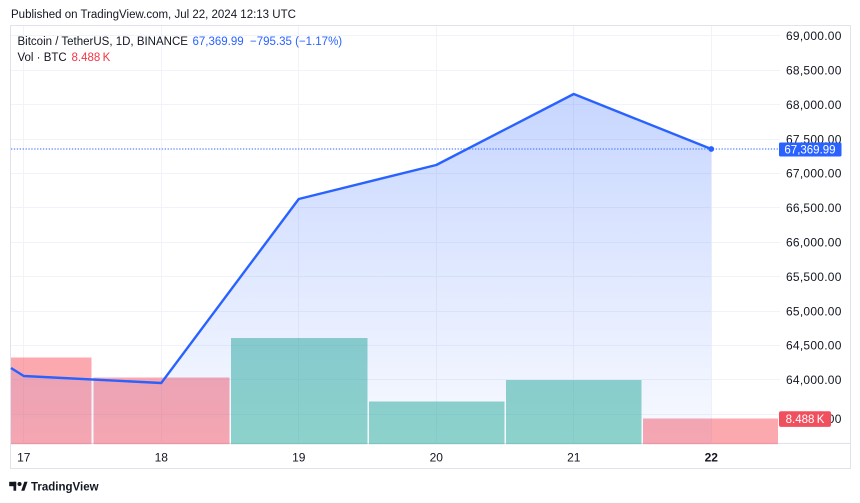 This screenshot has width=860, height=503. I want to click on svg-text: 68,000.00, so click(814, 105).